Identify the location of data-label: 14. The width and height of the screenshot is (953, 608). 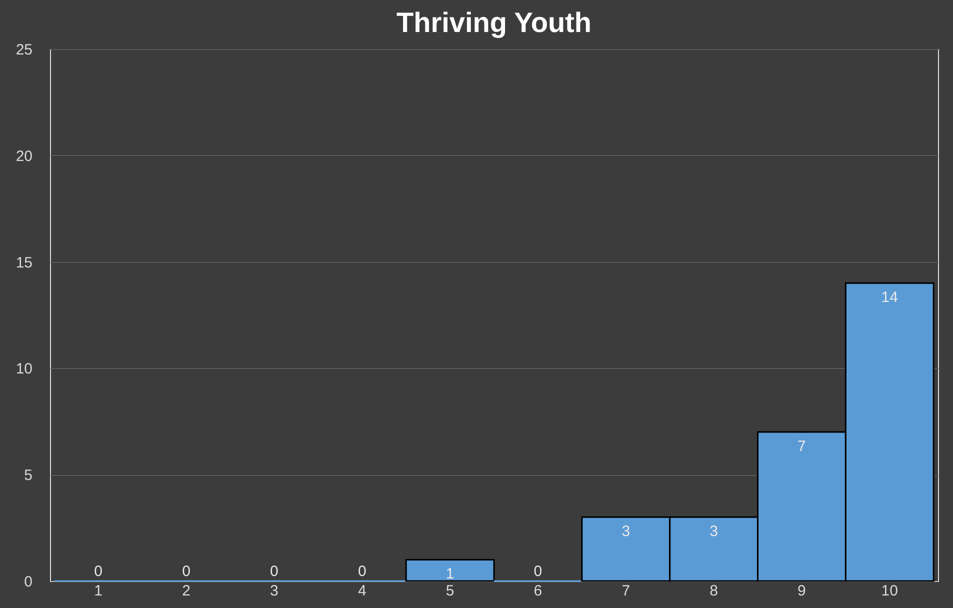
(889, 297).